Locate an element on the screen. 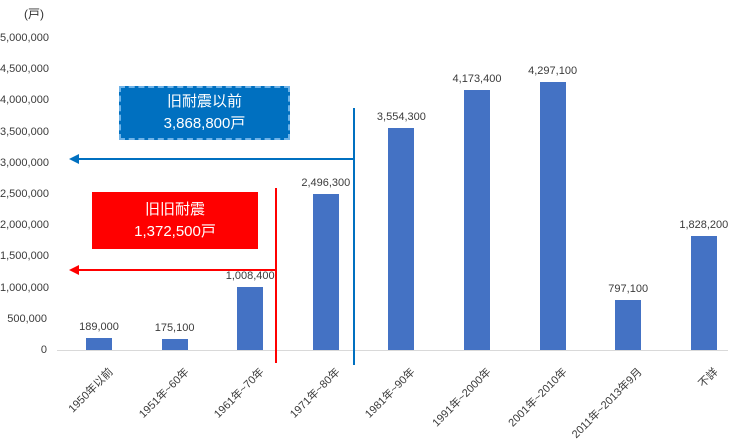  bar-value-label: 2,496,300 is located at coordinates (326, 183).